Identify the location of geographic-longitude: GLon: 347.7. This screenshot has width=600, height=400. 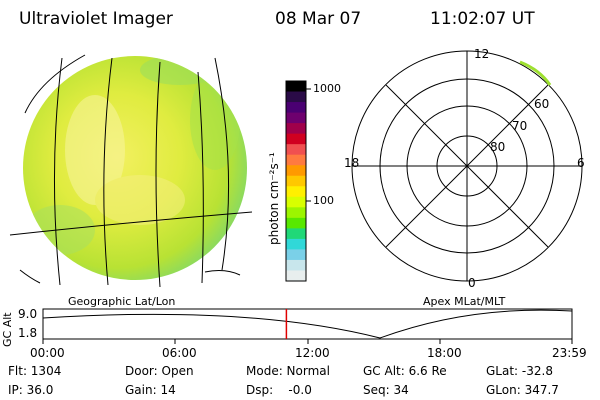
(522, 390).